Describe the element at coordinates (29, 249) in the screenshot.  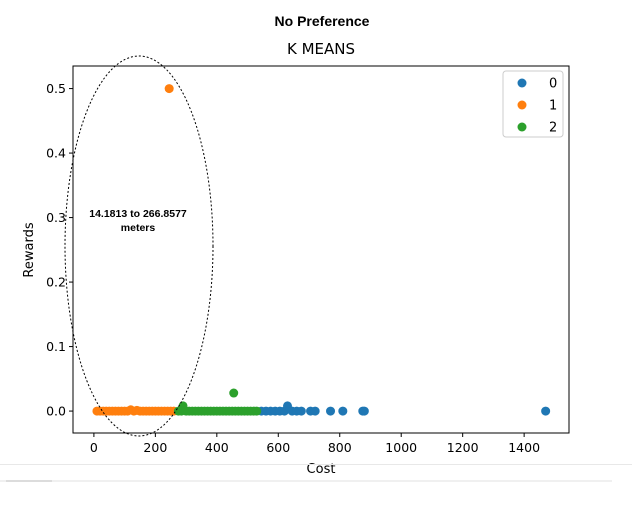
I see `y-axis-label: Rewards` at that location.